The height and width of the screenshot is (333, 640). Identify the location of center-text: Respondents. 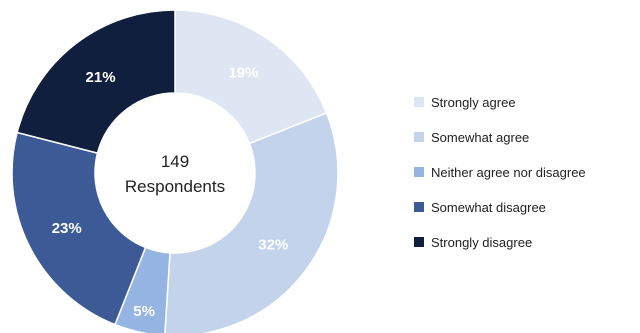
(175, 186).